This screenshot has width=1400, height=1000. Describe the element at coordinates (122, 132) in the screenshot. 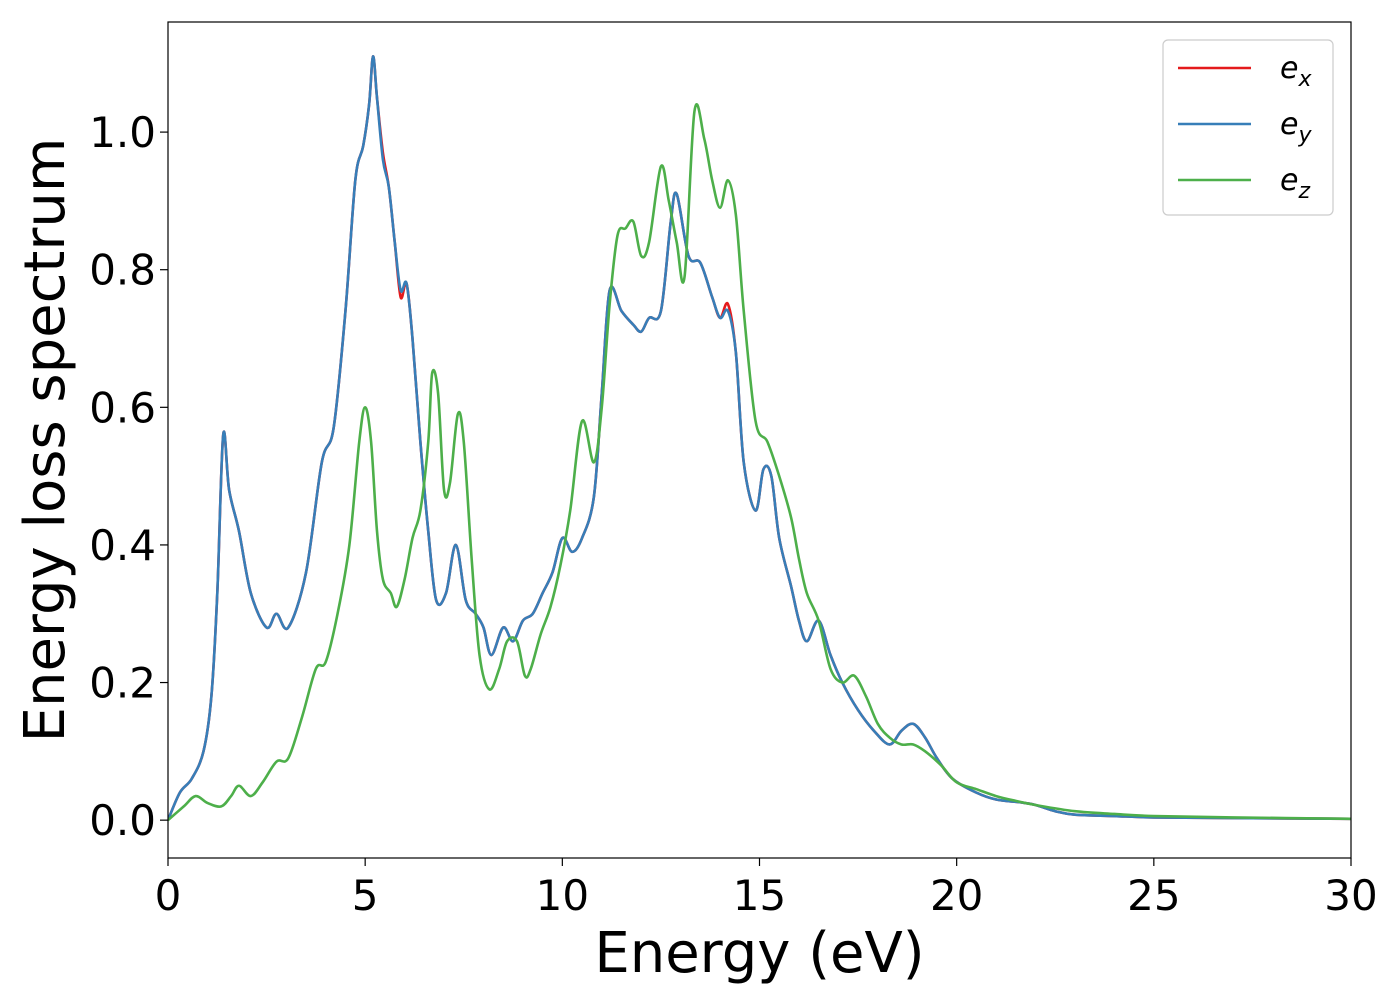

I see `y-tick-label: 1.0` at that location.